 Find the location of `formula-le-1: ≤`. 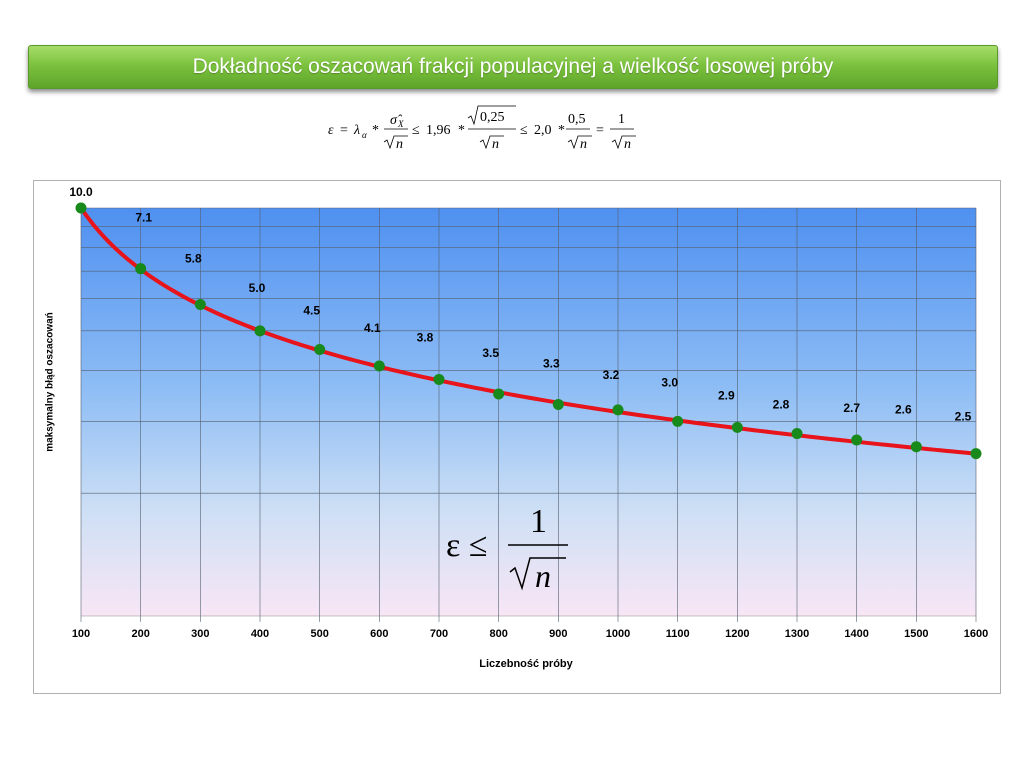

formula-le-1: ≤ is located at coordinates (416, 130).